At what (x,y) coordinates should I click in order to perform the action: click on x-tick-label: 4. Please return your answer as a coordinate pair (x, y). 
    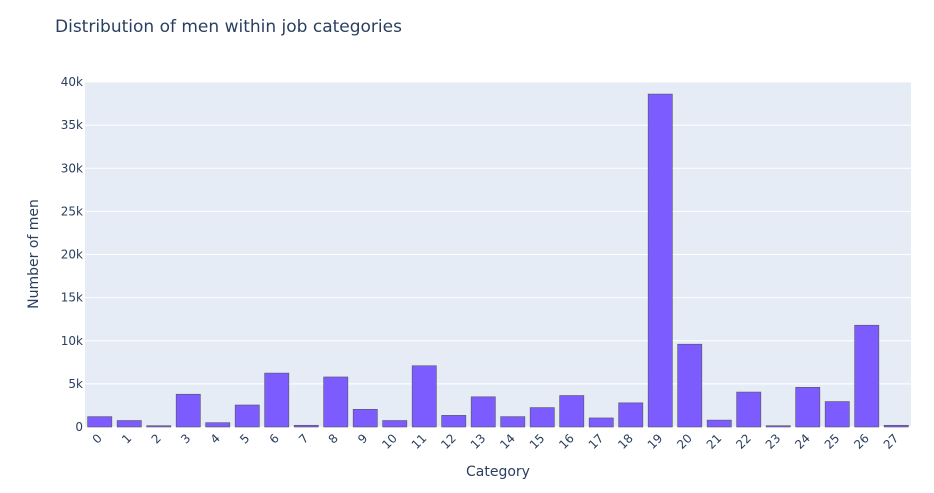
    Looking at the image, I should click on (215, 438).